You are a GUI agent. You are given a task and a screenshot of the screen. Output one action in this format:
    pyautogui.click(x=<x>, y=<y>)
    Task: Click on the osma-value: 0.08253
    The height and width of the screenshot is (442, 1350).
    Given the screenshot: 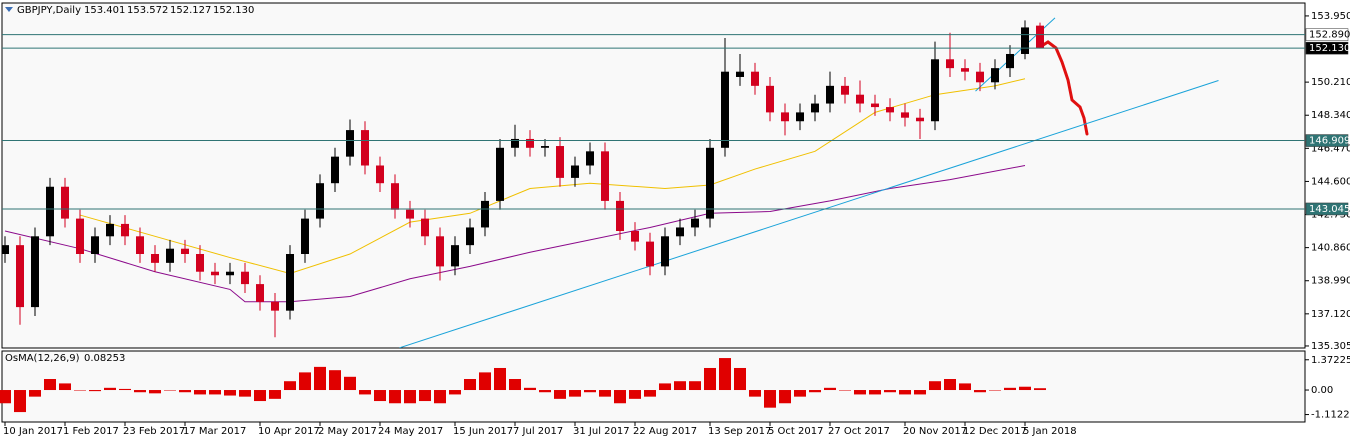 What is the action you would take?
    pyautogui.click(x=104, y=358)
    